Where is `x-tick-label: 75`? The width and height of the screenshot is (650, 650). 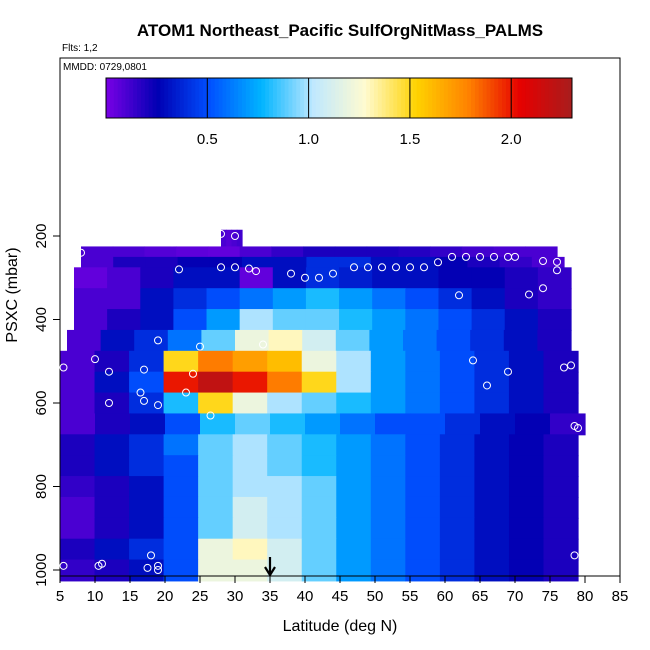 x-tick-label: 75 is located at coordinates (550, 596).